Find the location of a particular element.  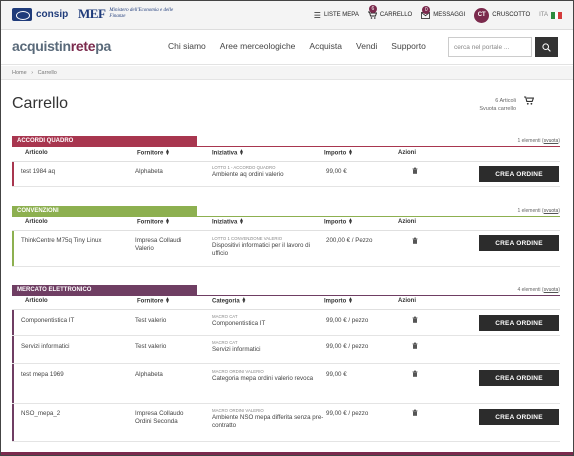

list-icon: ☰ is located at coordinates (317, 15).